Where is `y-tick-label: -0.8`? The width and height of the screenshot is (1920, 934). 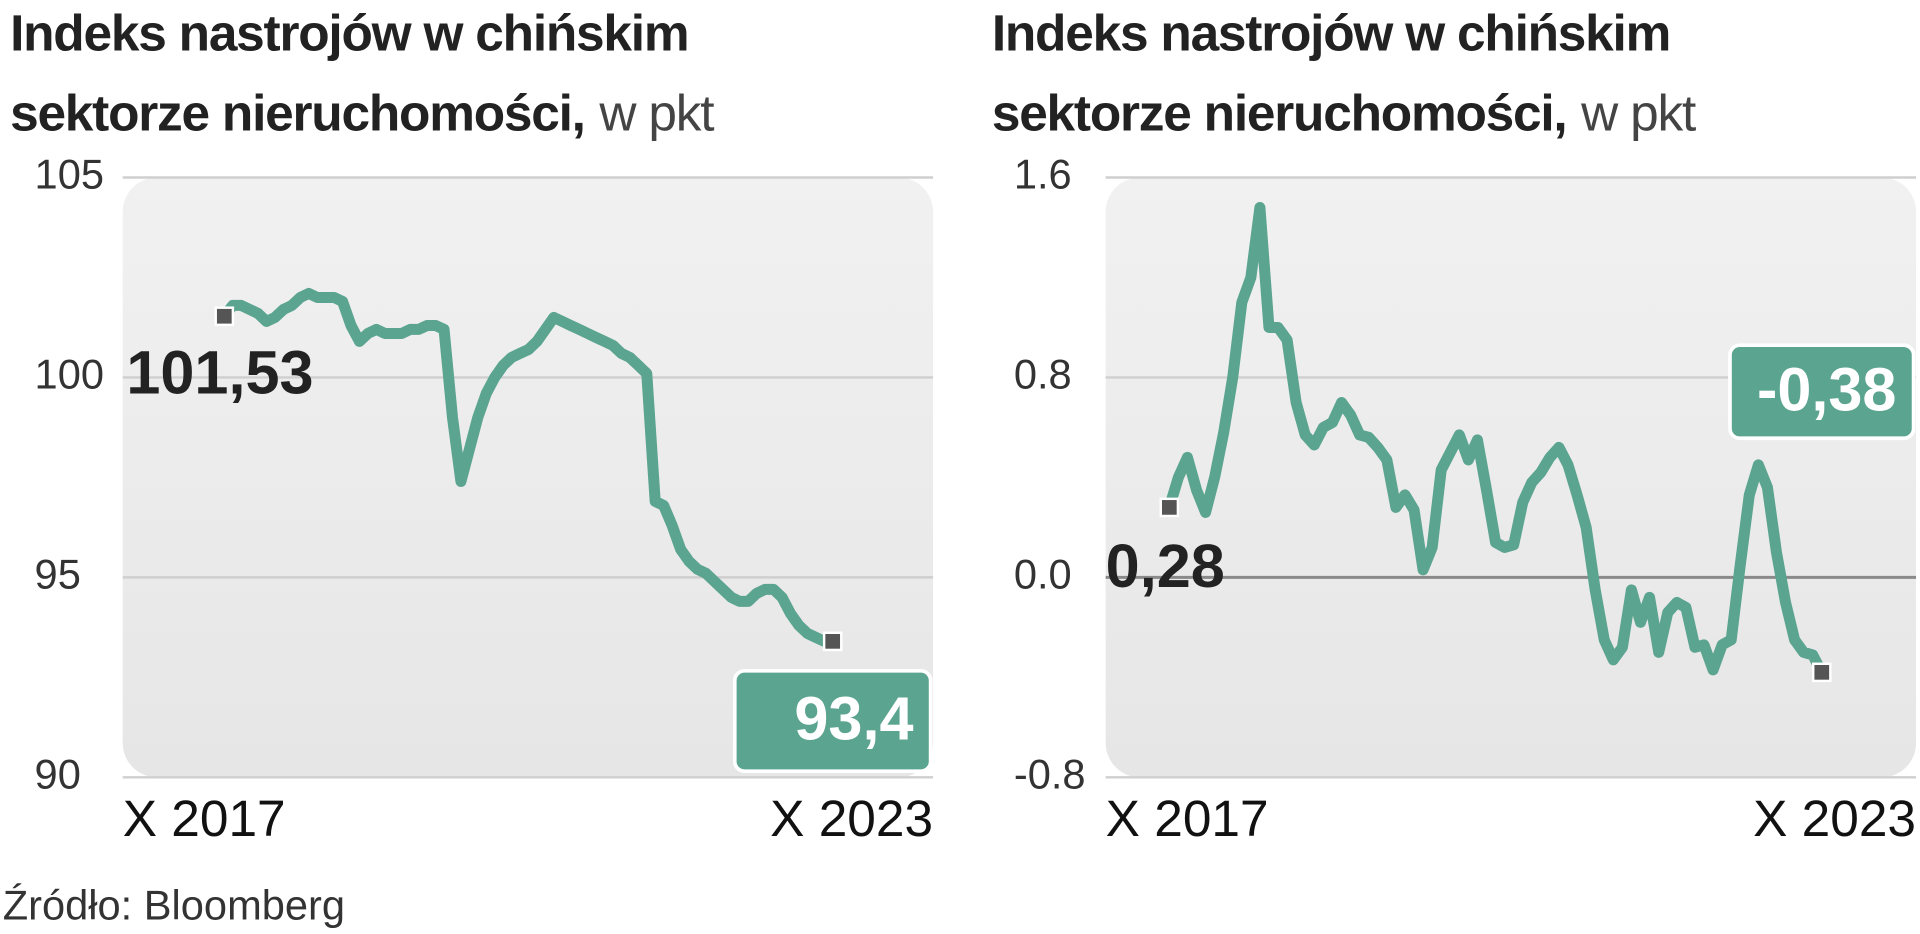
y-tick-label: -0.8 is located at coordinates (1050, 773).